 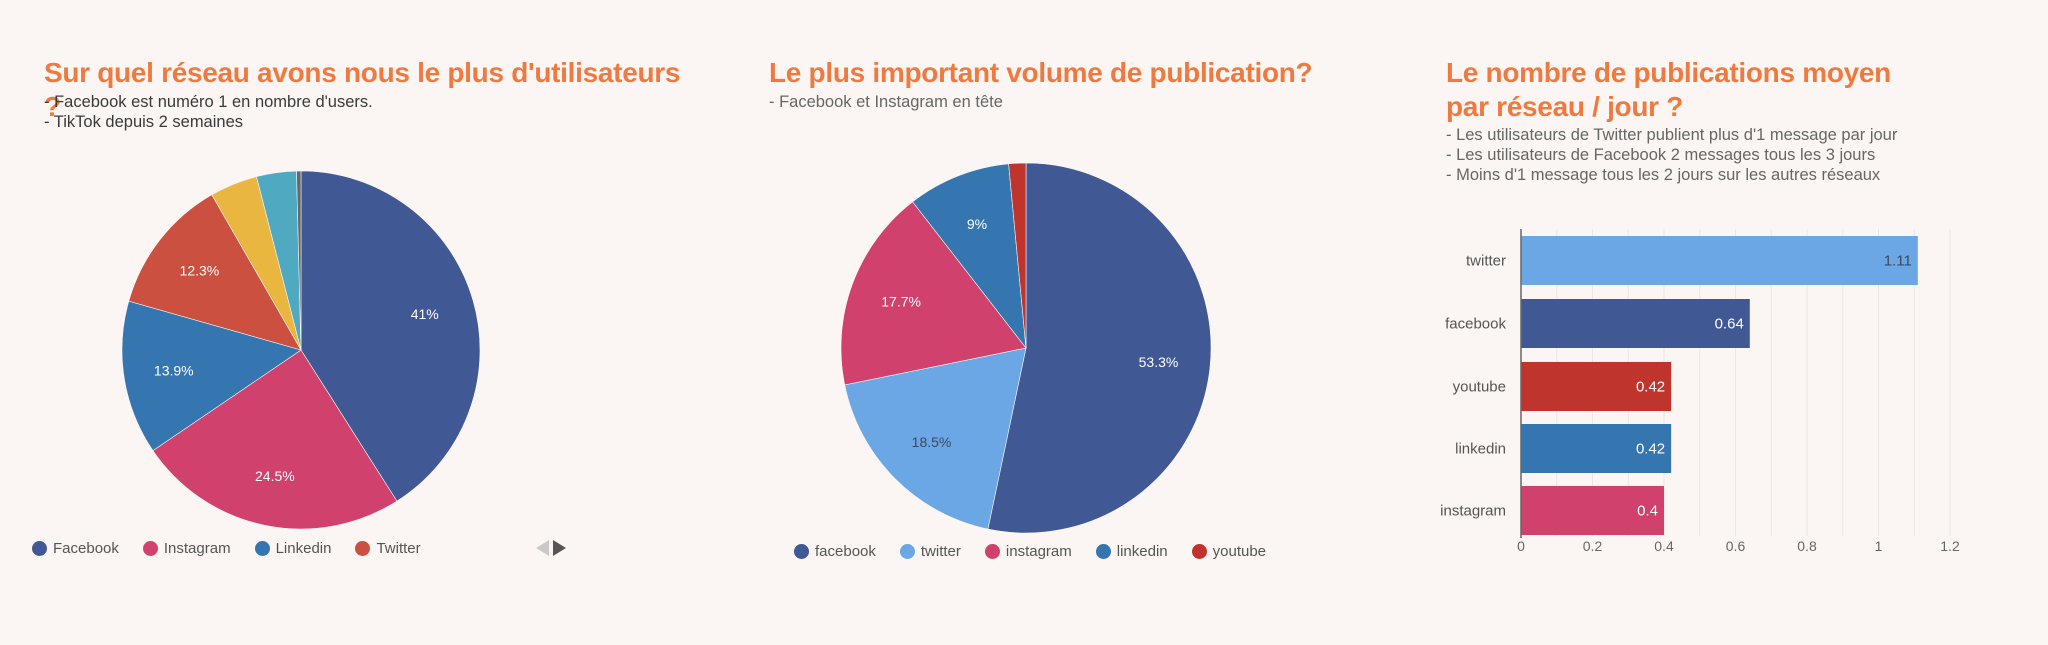 I want to click on bar-value-label: 0.4, so click(x=1647, y=511).